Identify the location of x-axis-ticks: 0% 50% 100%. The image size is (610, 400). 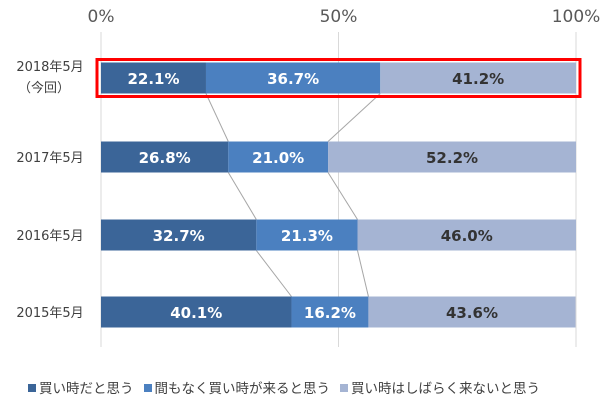
(344, 17).